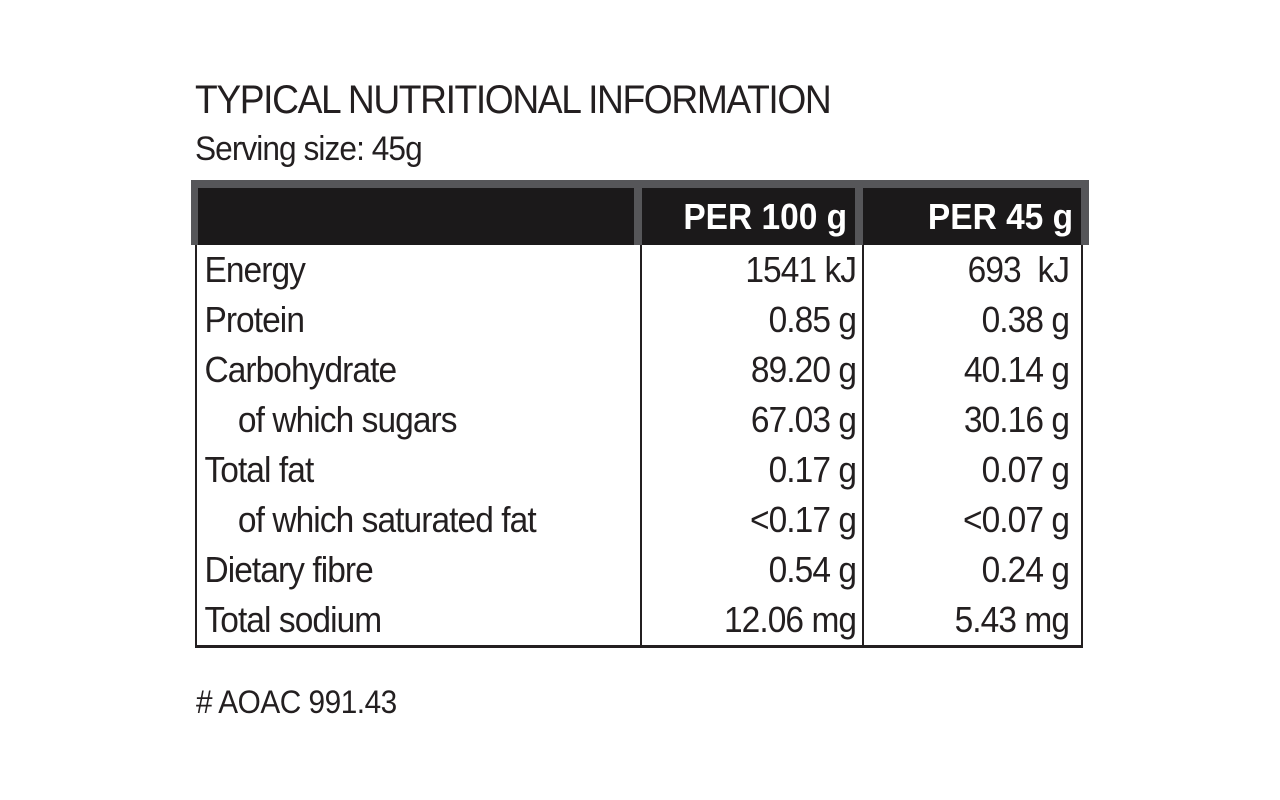 The width and height of the screenshot is (1280, 800). What do you see at coordinates (639, 270) in the screenshot?
I see `table-row: Energy 1541 kJ 693 kJ` at bounding box center [639, 270].